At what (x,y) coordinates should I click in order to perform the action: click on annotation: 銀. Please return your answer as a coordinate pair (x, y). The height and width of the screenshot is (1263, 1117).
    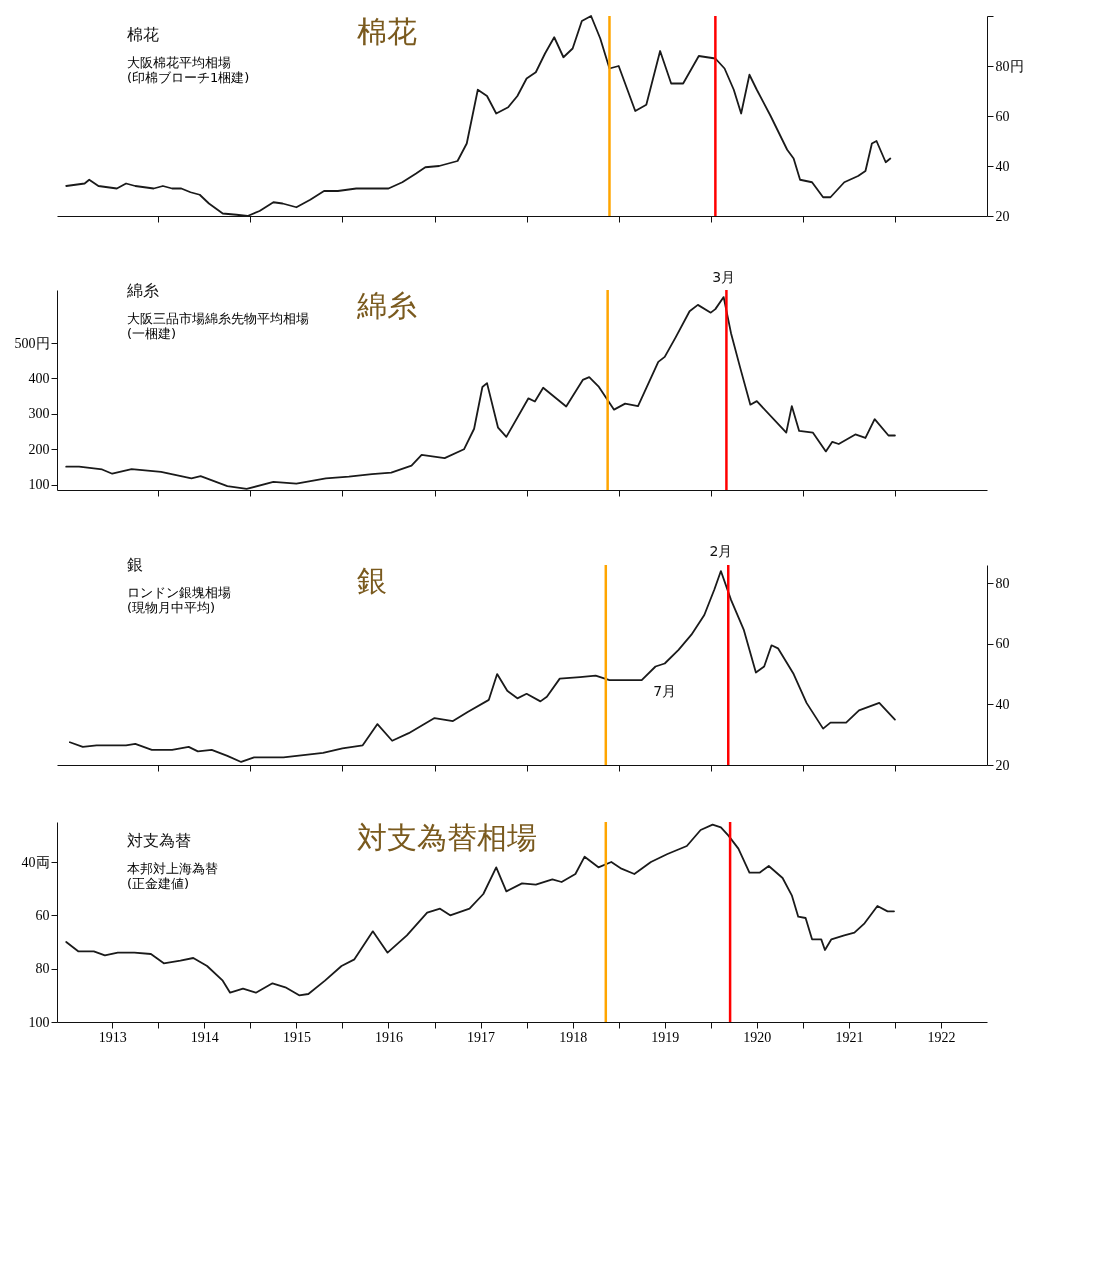
    Looking at the image, I should click on (372, 580).